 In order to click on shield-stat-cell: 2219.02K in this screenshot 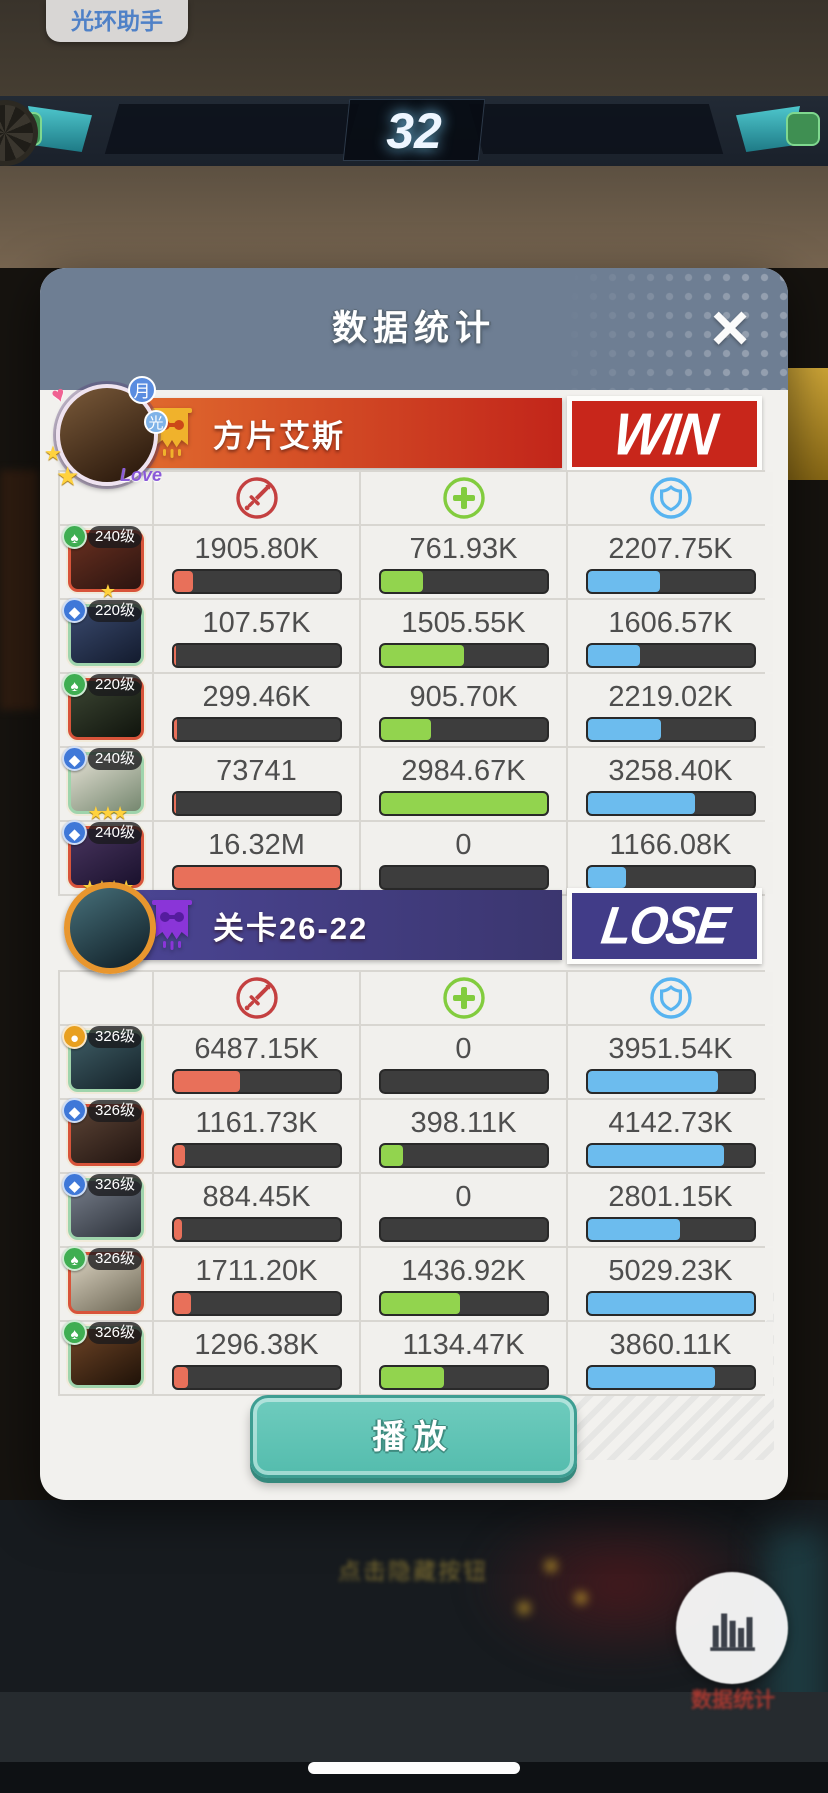, I will do `click(670, 710)`.